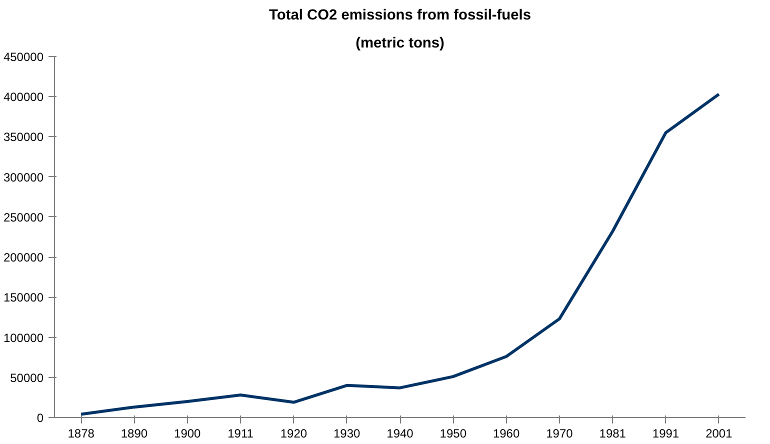  Describe the element at coordinates (719, 433) in the screenshot. I see `x-tick-label: 2001` at that location.